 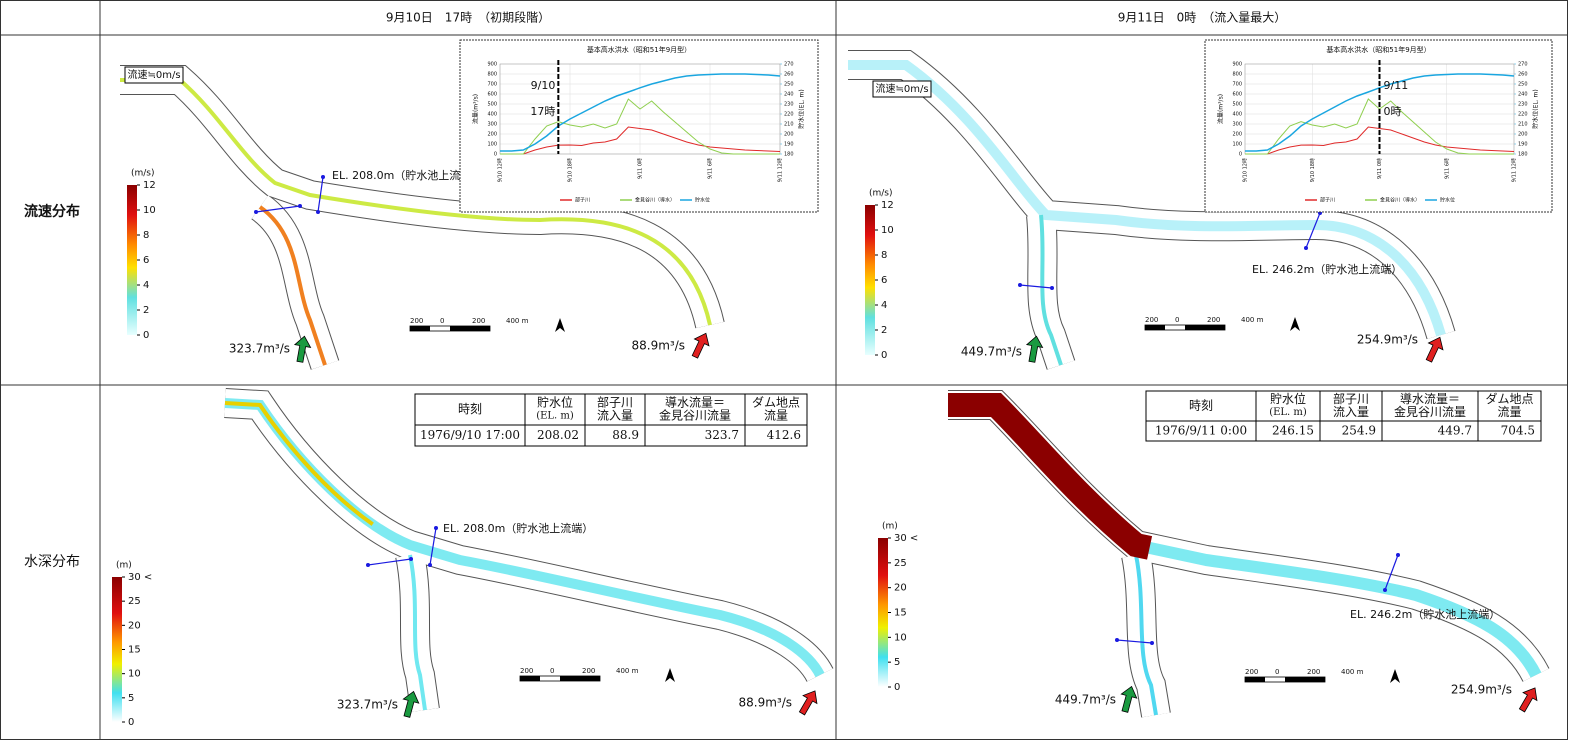 What do you see at coordinates (1343, 416) in the screenshot?
I see `table-border` at bounding box center [1343, 416].